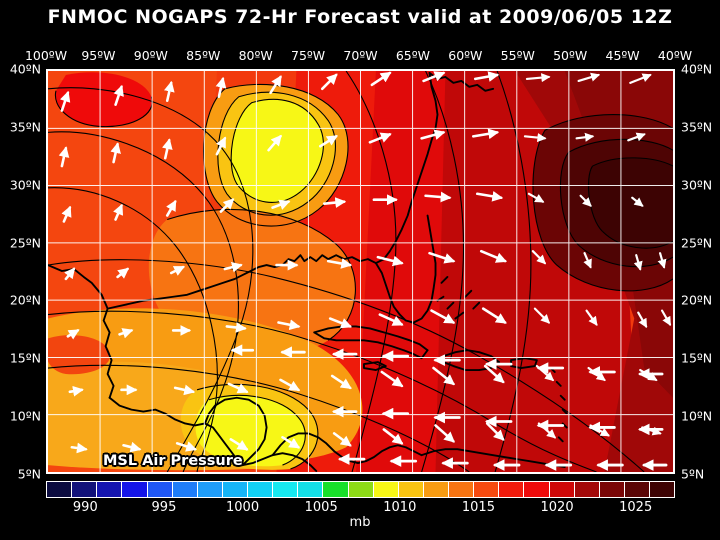 This screenshot has width=720, height=540. I want to click on colorbar, so click(360, 489).